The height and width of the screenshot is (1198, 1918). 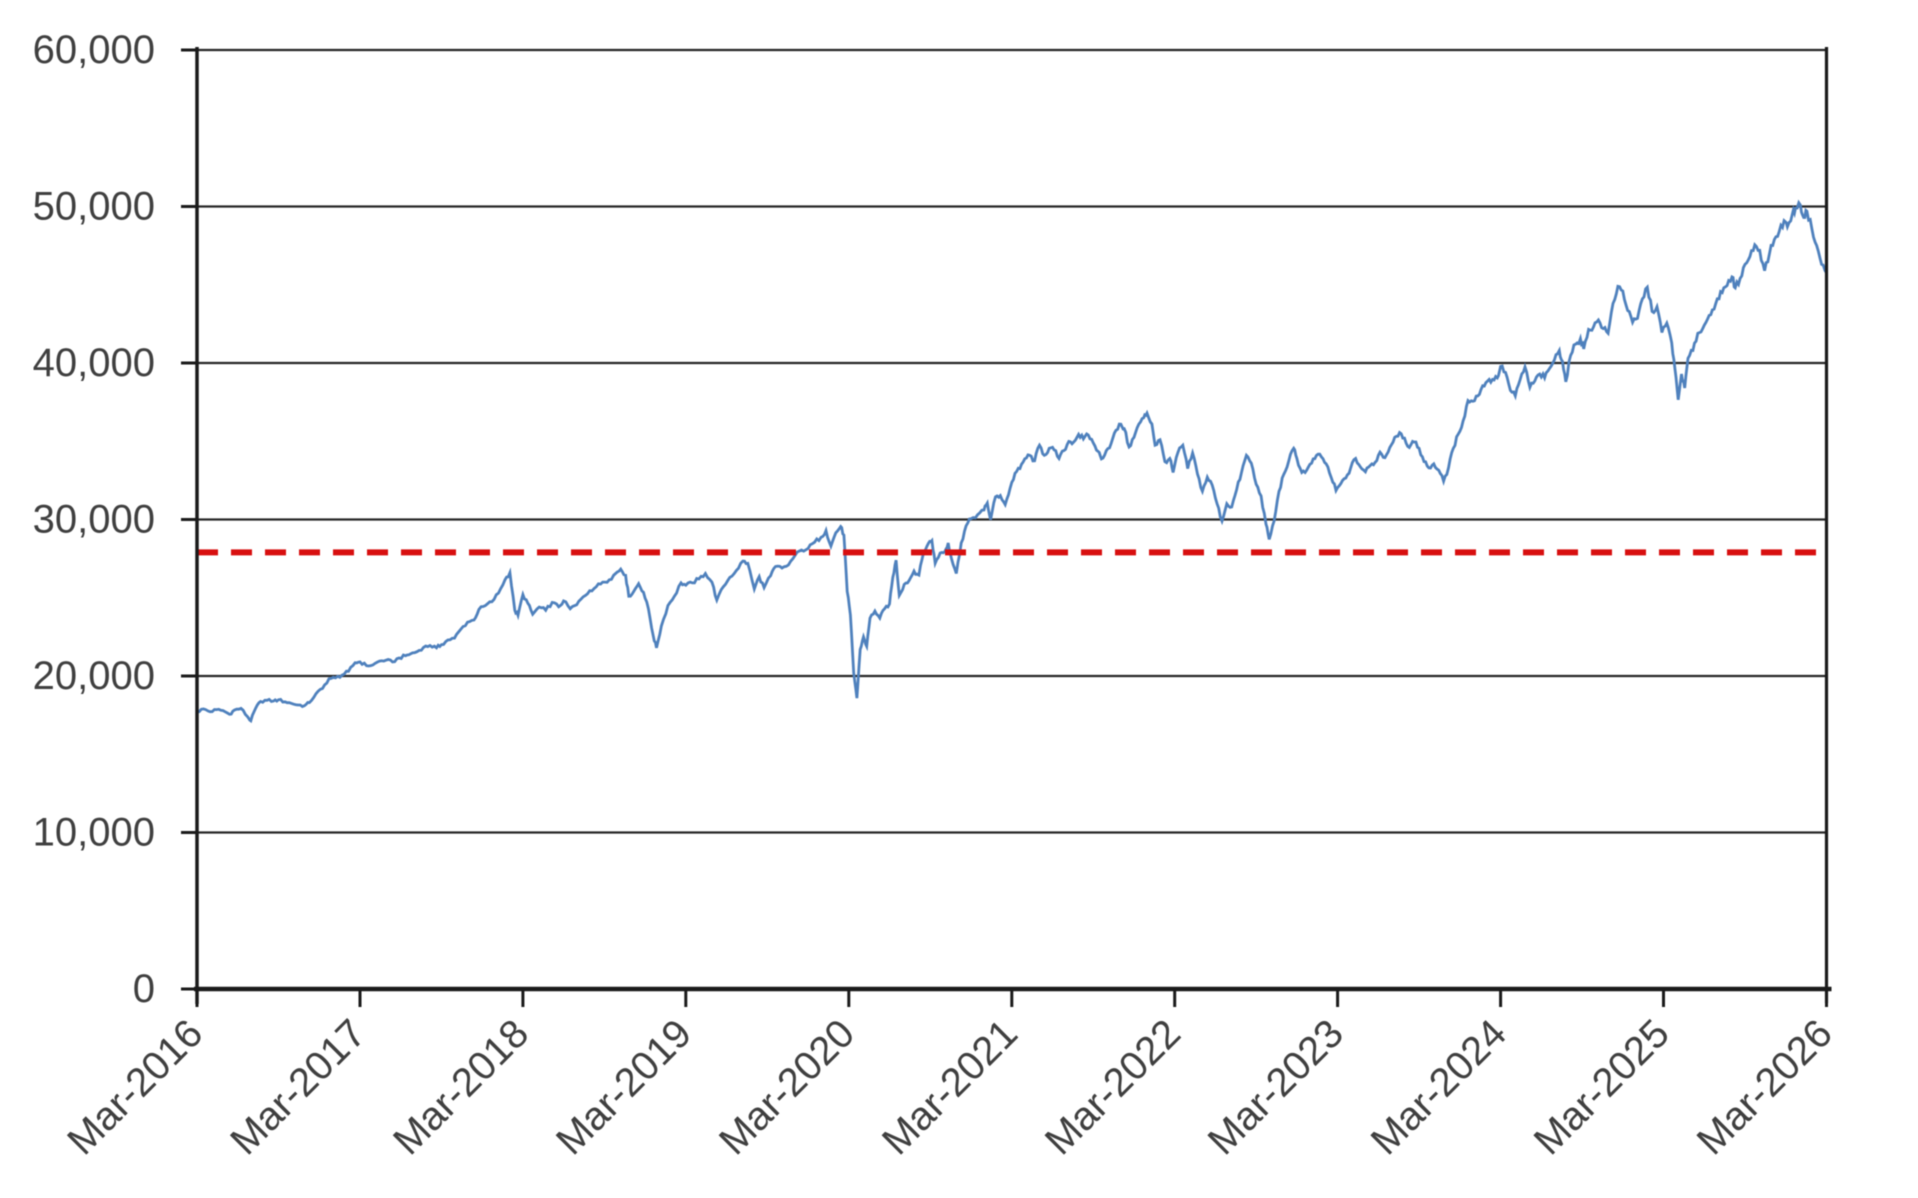 What do you see at coordinates (787, 1087) in the screenshot?
I see `x-tick-label: Mar-2020` at bounding box center [787, 1087].